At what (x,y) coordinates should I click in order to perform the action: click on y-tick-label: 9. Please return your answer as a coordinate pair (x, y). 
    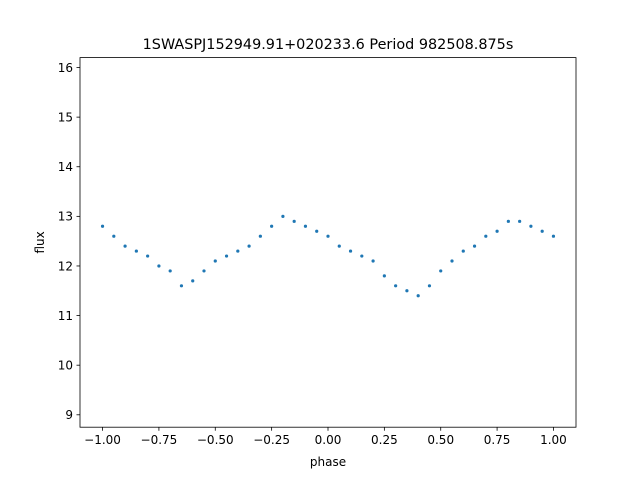
    Looking at the image, I should click on (69, 415).